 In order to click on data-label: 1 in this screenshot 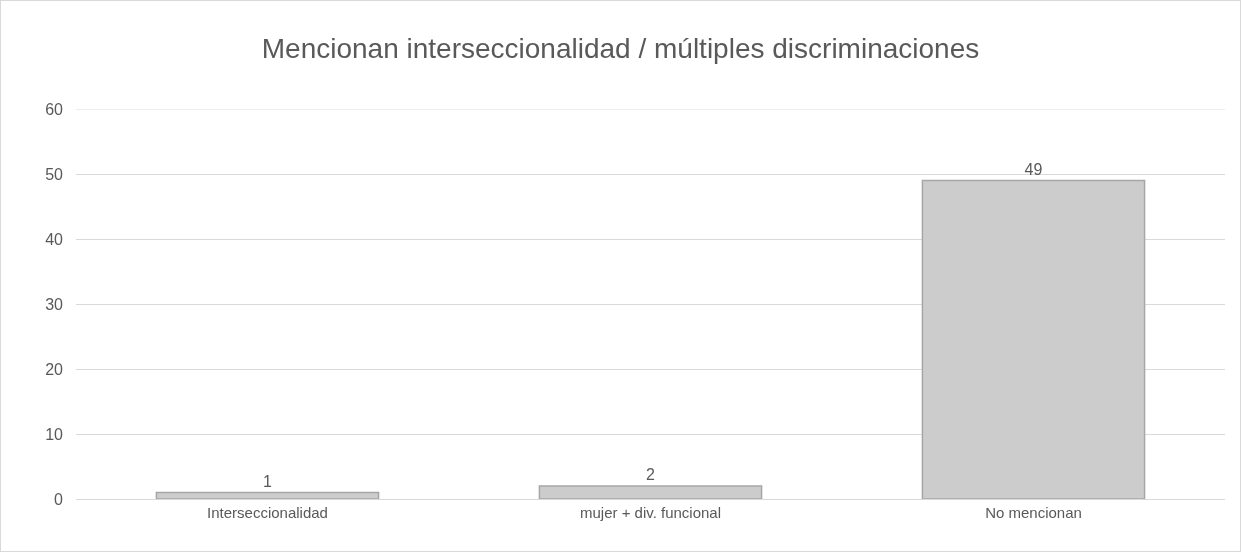, I will do `click(267, 481)`.